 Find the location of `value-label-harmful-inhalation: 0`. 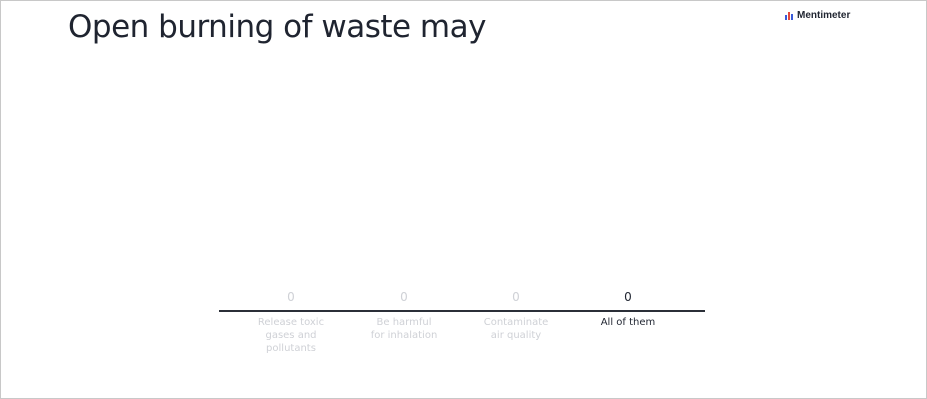

value-label-harmful-inhalation: 0 is located at coordinates (404, 297).